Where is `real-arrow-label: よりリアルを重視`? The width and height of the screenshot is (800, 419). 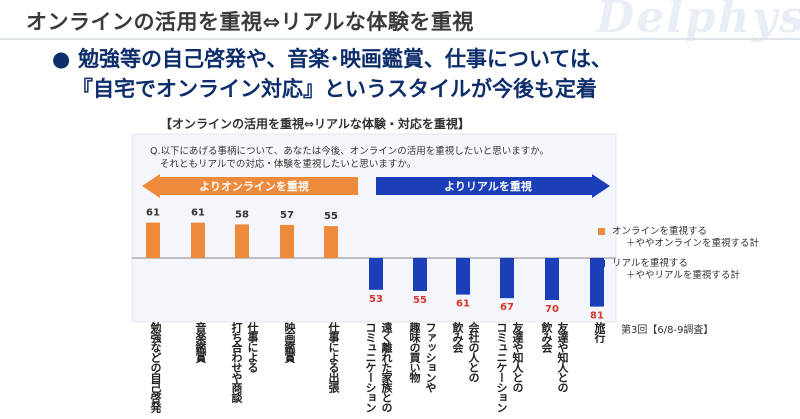 real-arrow-label: よりリアルを重視 is located at coordinates (488, 186).